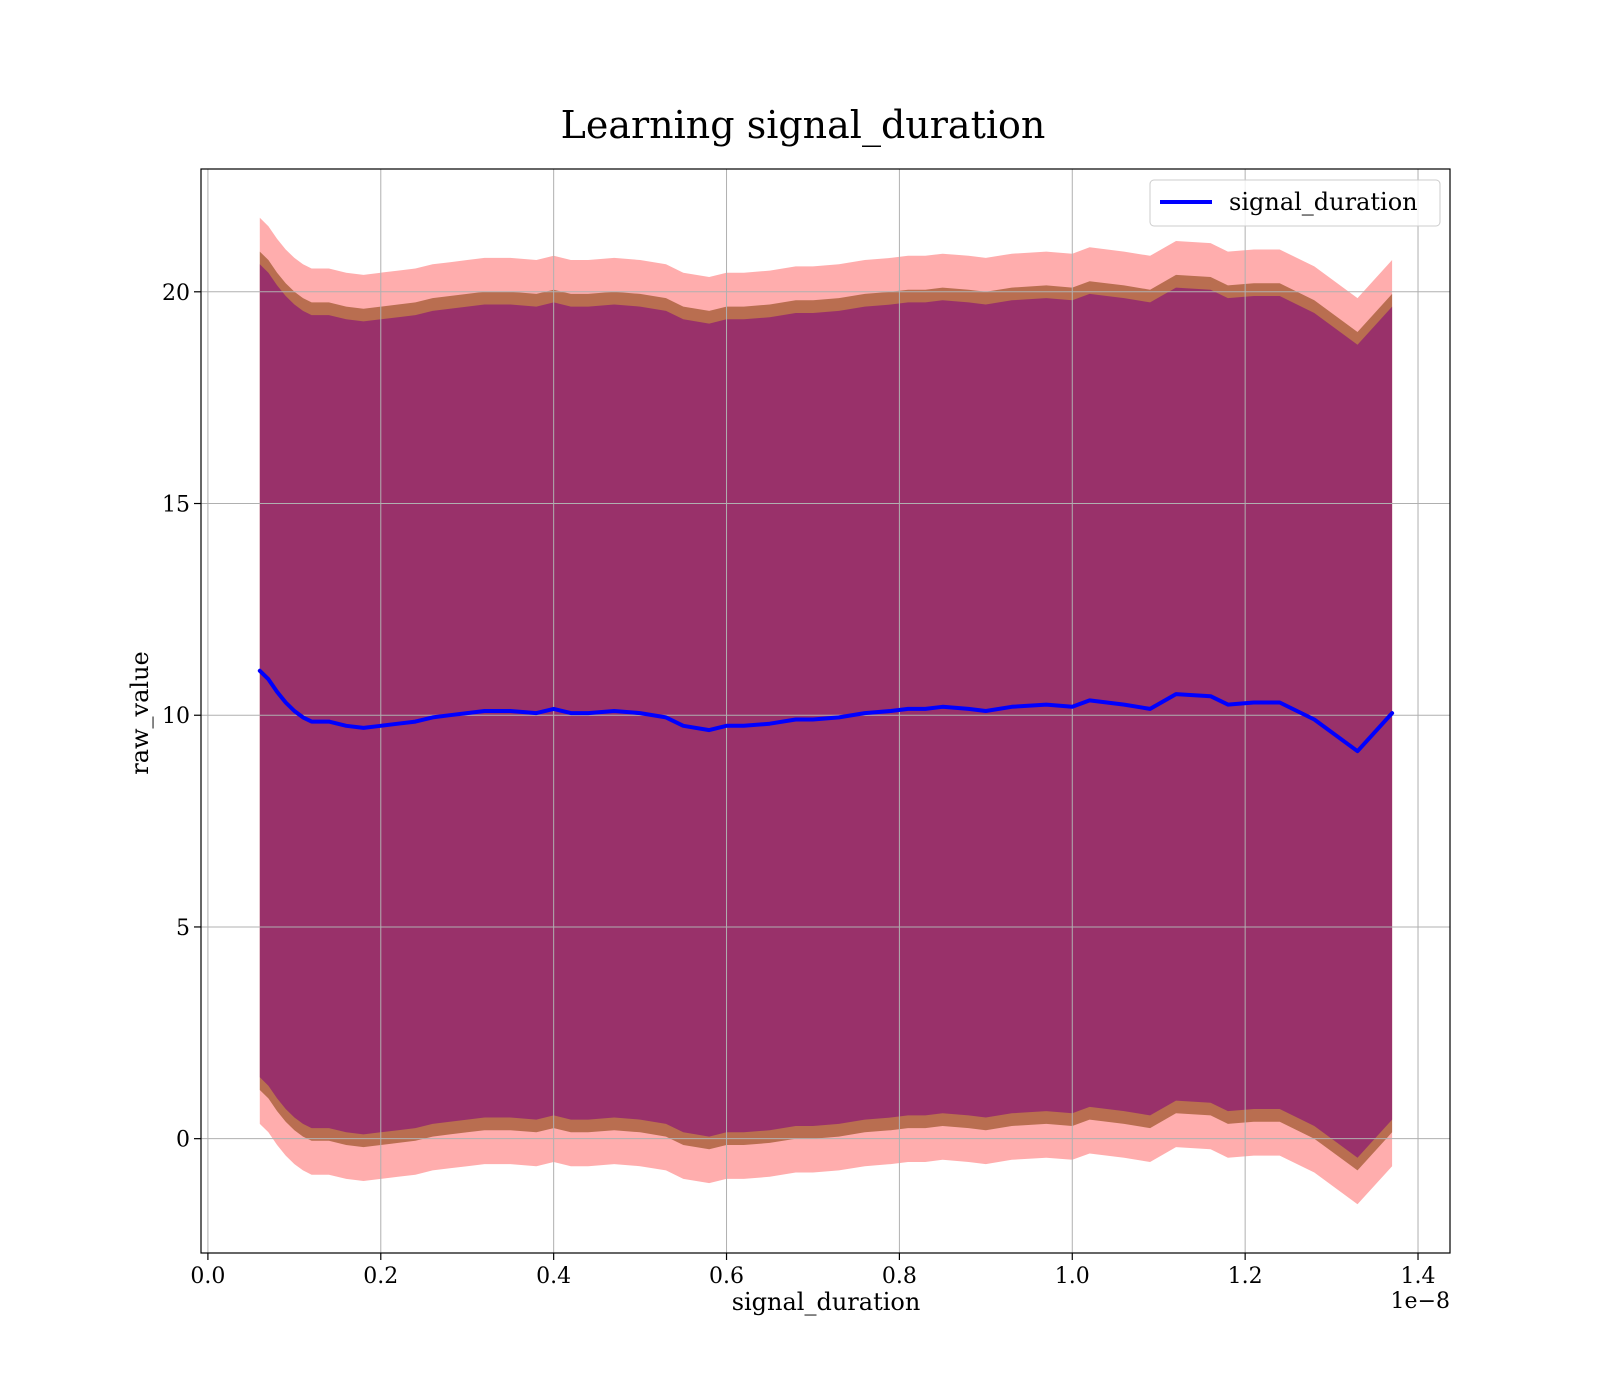 This screenshot has width=1600, height=1400. I want to click on legend-box, so click(1295, 203).